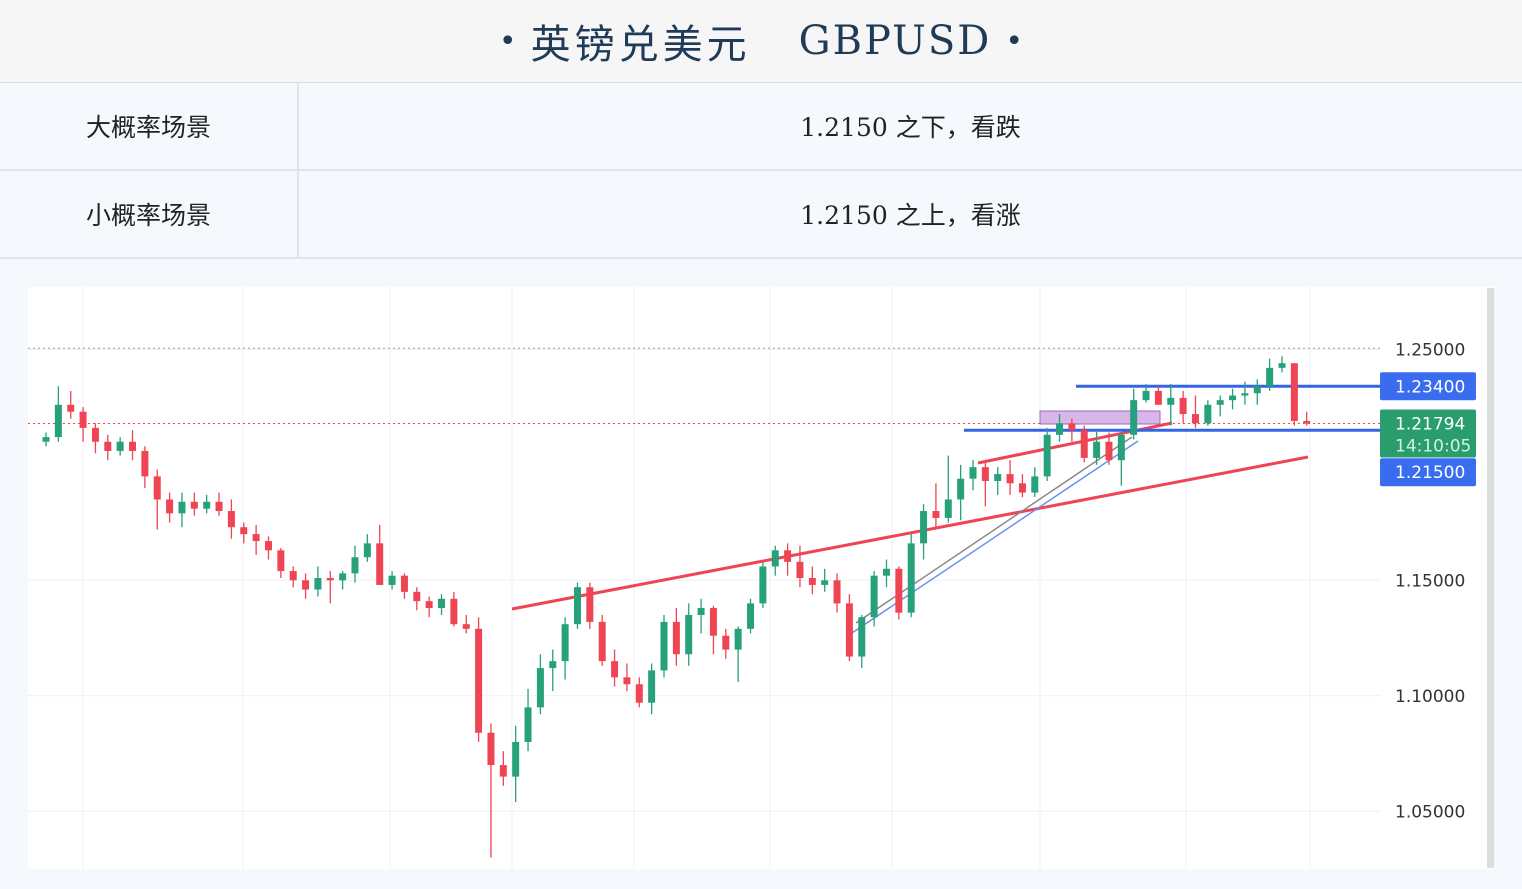  Describe the element at coordinates (910, 127) in the screenshot. I see `scenario-text: 1.2150 之下，看跌` at that location.